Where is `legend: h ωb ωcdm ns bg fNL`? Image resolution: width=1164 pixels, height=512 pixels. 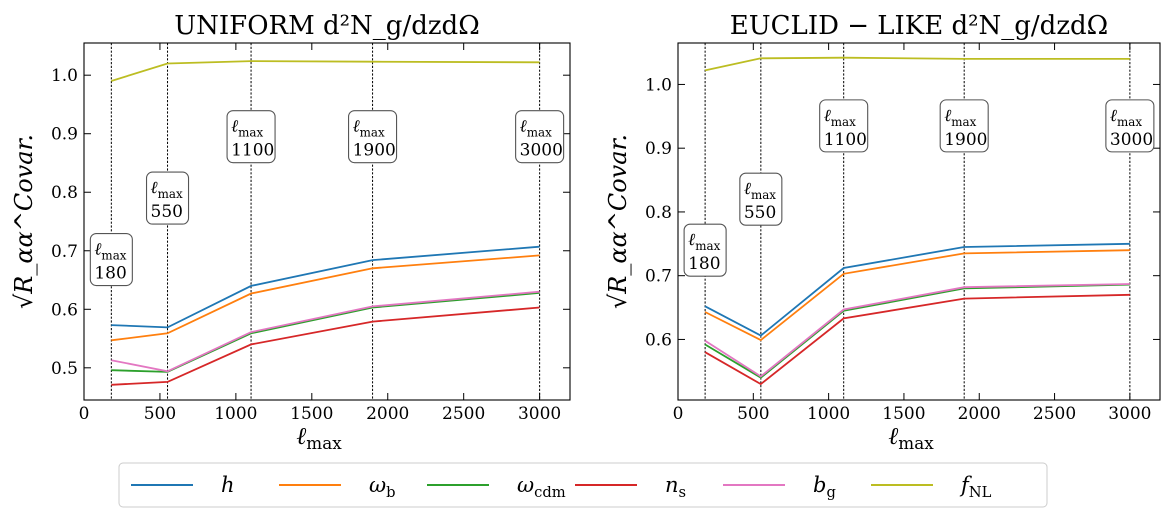
legend: h ωb ωcdm ns bg fNL is located at coordinates (583, 485).